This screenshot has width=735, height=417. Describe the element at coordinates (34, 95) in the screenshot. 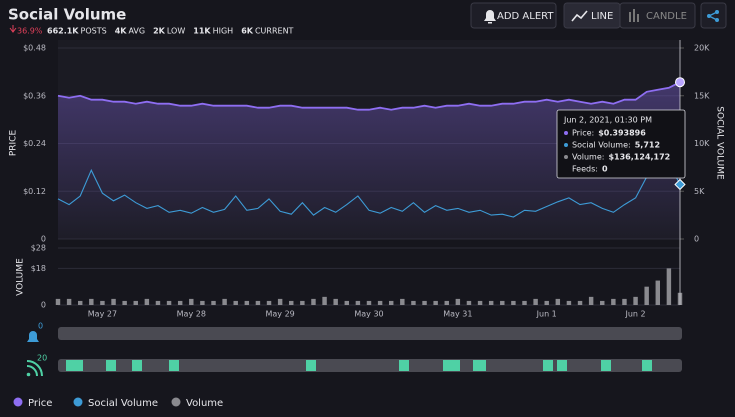

I see `y-tick-label: $0.36` at that location.